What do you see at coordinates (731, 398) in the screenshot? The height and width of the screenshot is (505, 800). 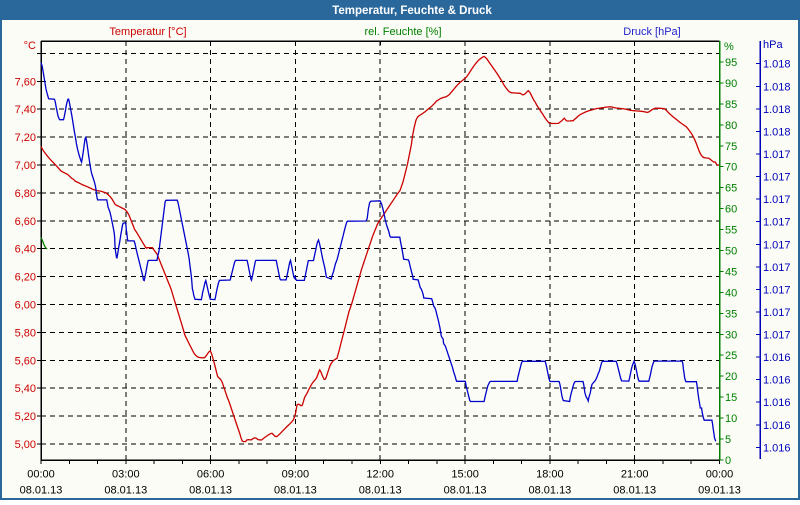 I see `svg-text: 15` at bounding box center [731, 398].